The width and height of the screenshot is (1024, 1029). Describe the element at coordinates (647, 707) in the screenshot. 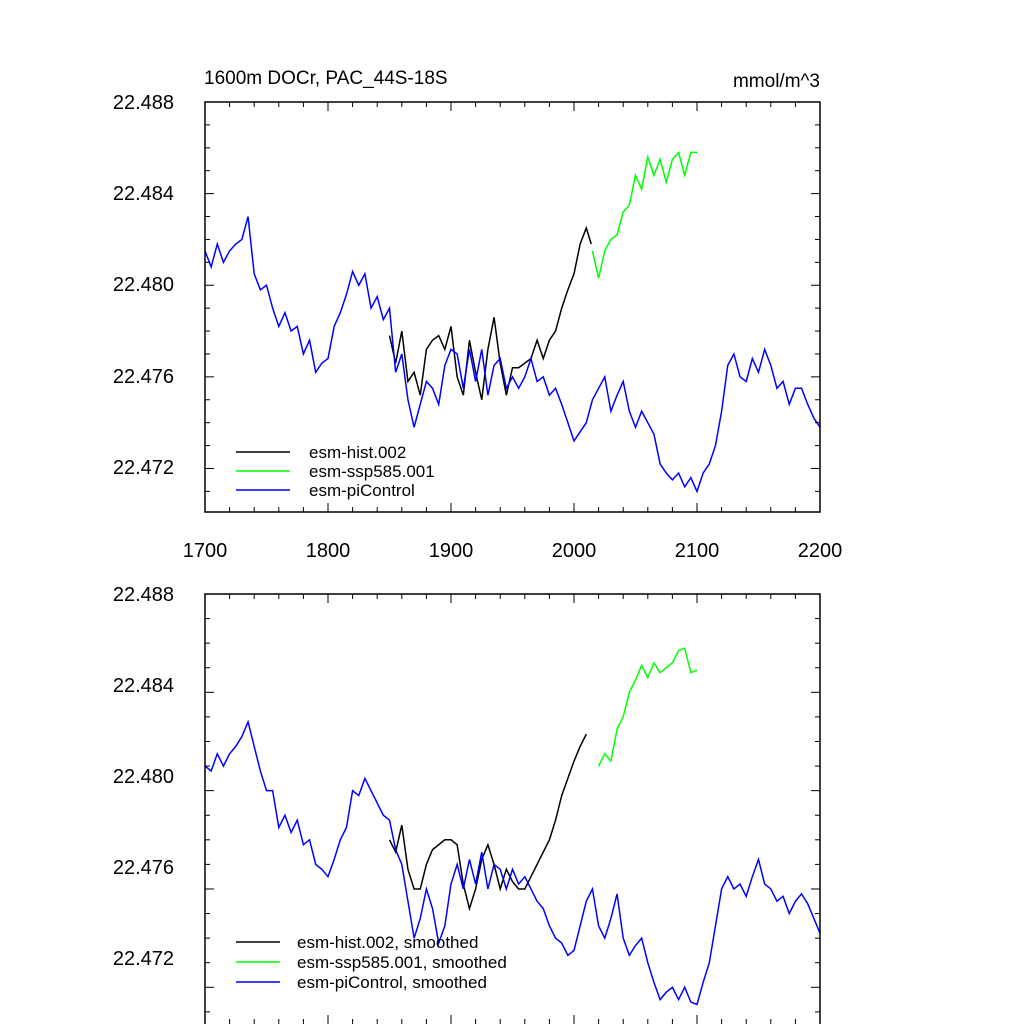

I see `series-line-esm-ssp585-smoothed` at that location.